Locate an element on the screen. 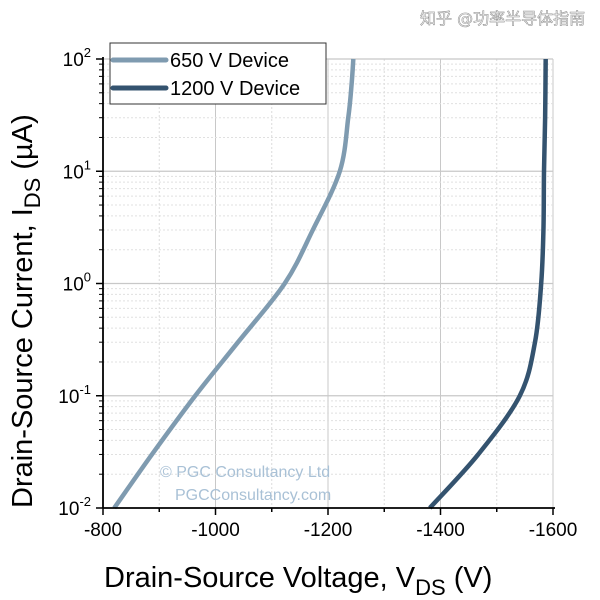  watermark-line1: © PGC Consultancy Ltd is located at coordinates (245, 472).